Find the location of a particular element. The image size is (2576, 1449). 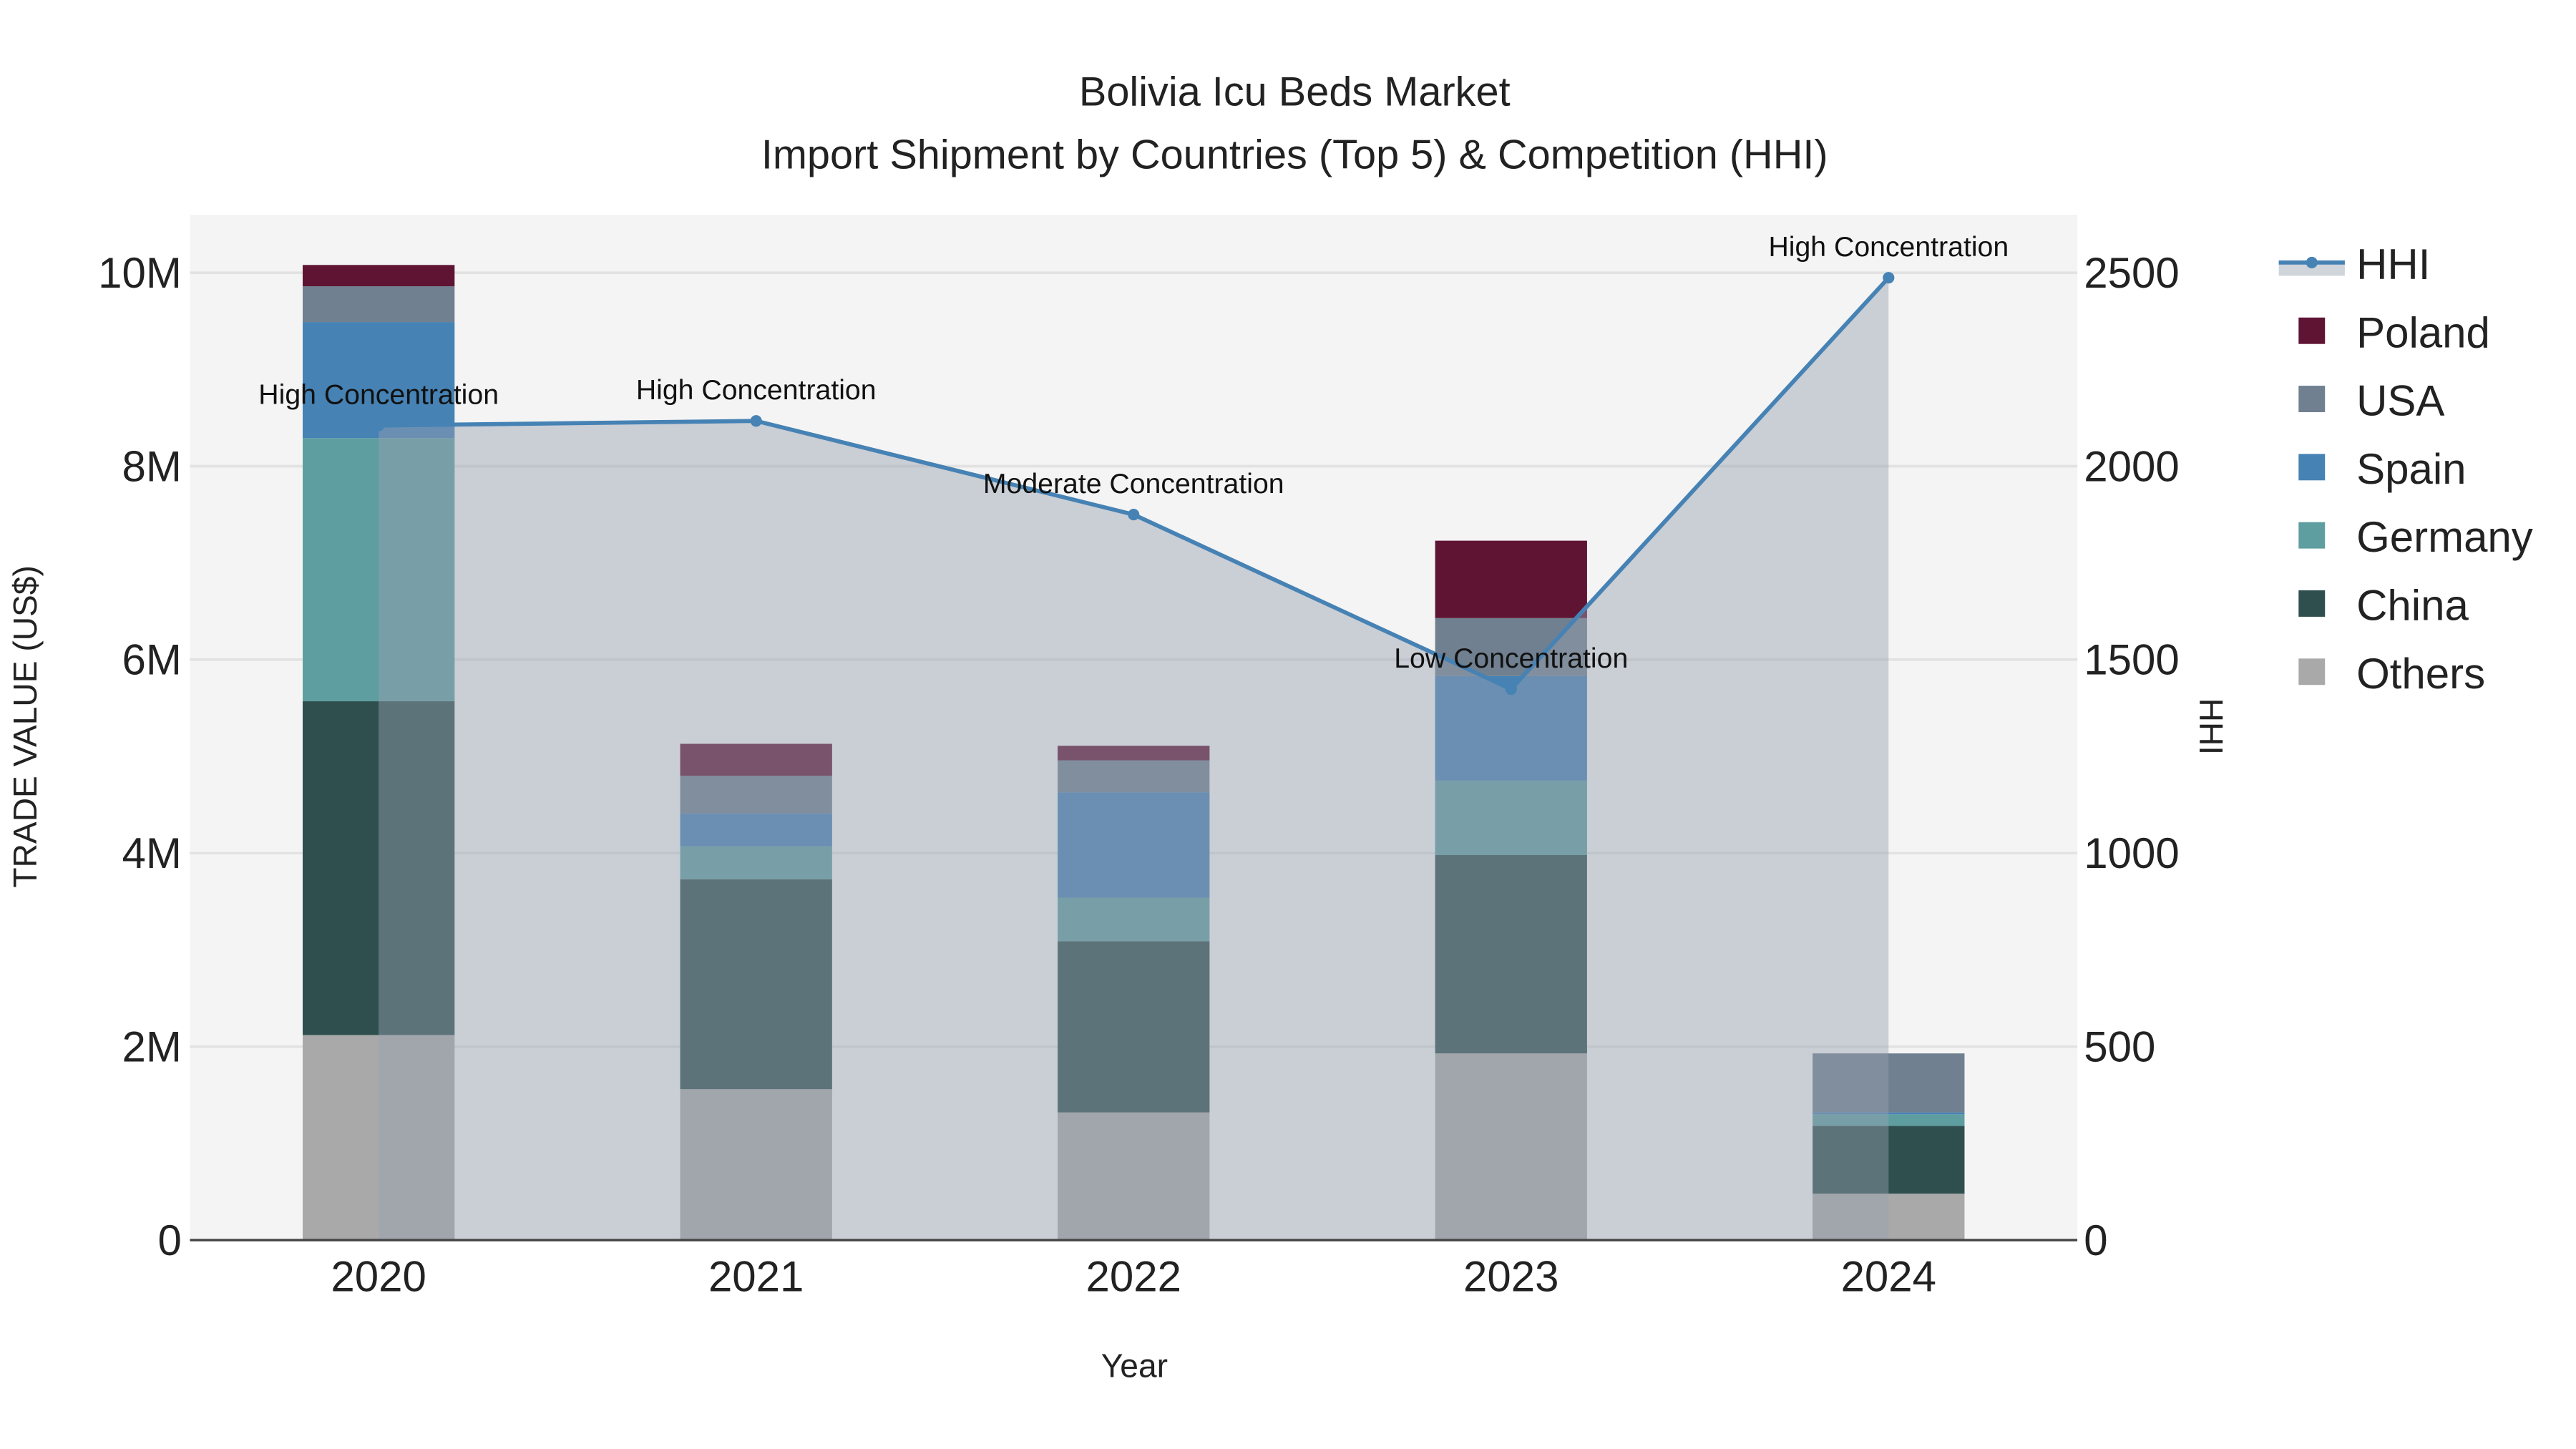

legend-label: Poland is located at coordinates (2423, 332).